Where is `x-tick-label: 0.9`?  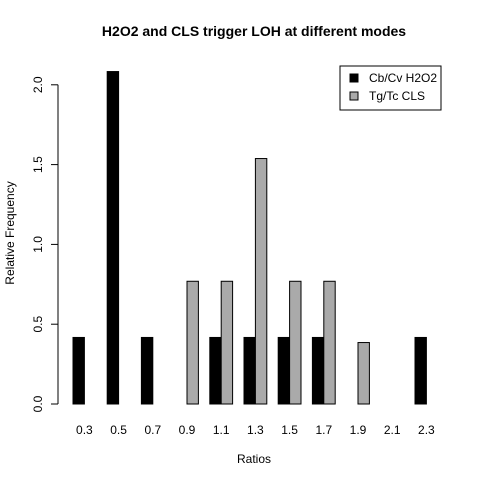
x-tick-label: 0.9 is located at coordinates (187, 430).